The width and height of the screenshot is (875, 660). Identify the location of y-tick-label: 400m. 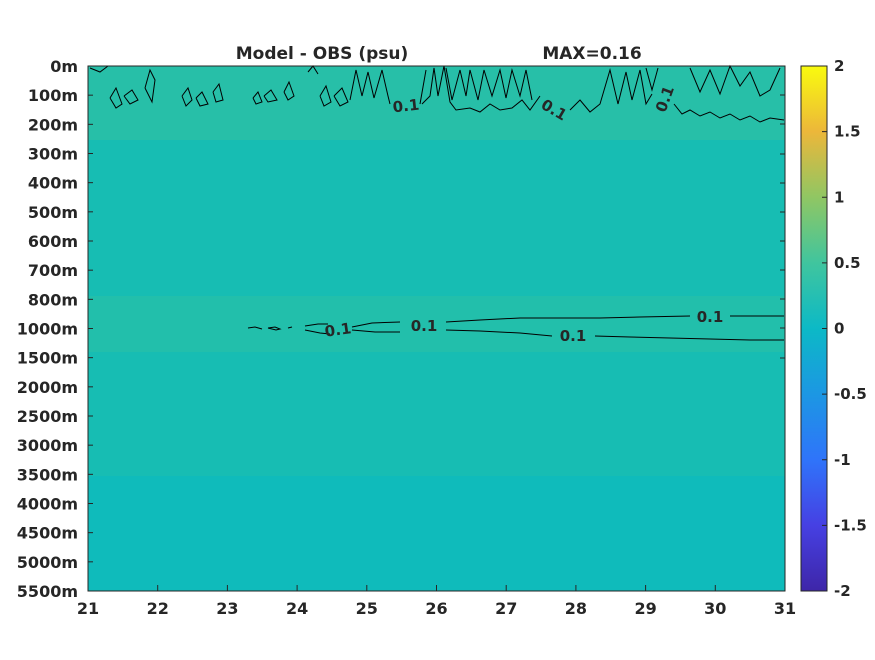
(53, 183).